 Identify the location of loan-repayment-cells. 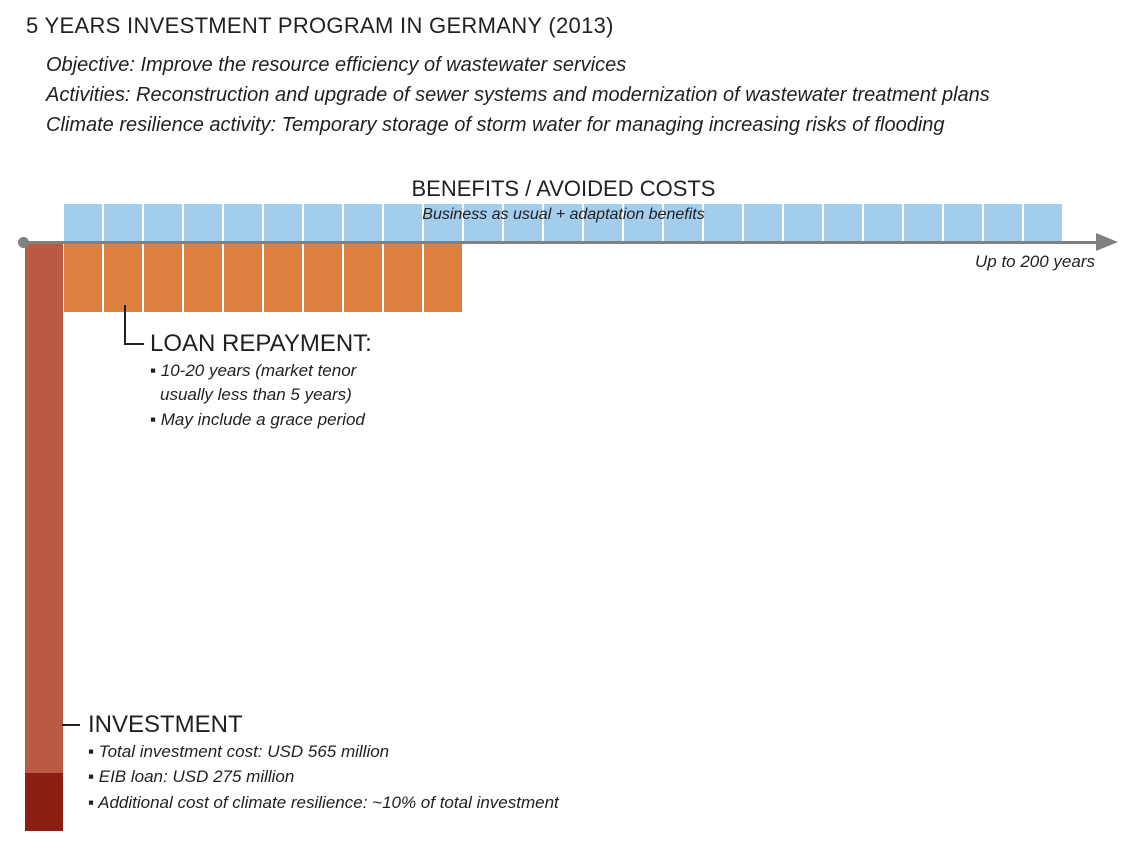
(264, 278).